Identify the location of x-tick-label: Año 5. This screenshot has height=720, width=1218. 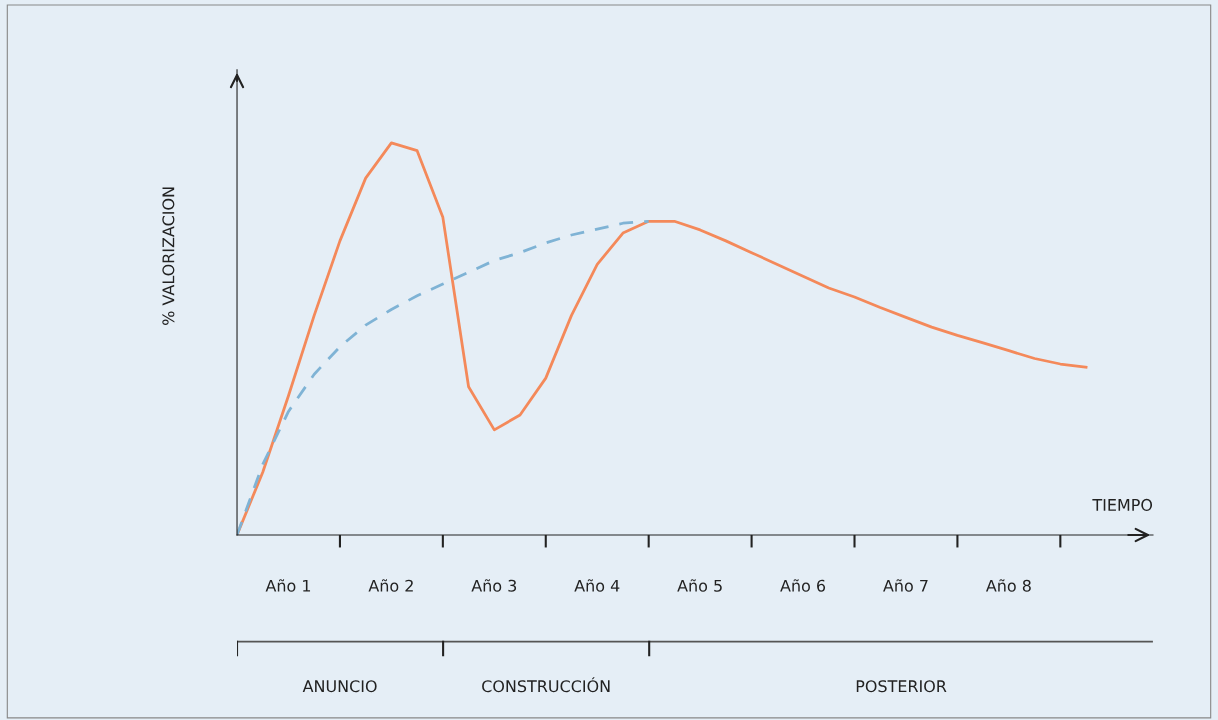
(699, 585).